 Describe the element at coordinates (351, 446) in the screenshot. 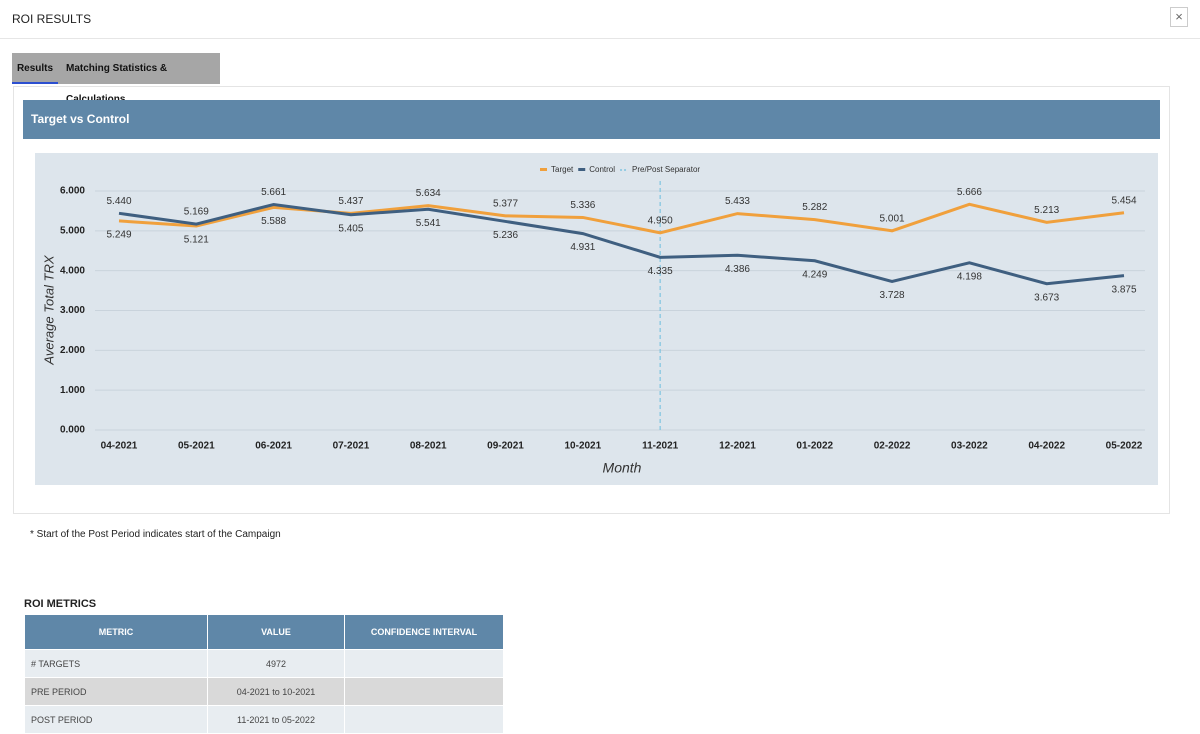

I see `x-tick-label: 07-2021` at that location.